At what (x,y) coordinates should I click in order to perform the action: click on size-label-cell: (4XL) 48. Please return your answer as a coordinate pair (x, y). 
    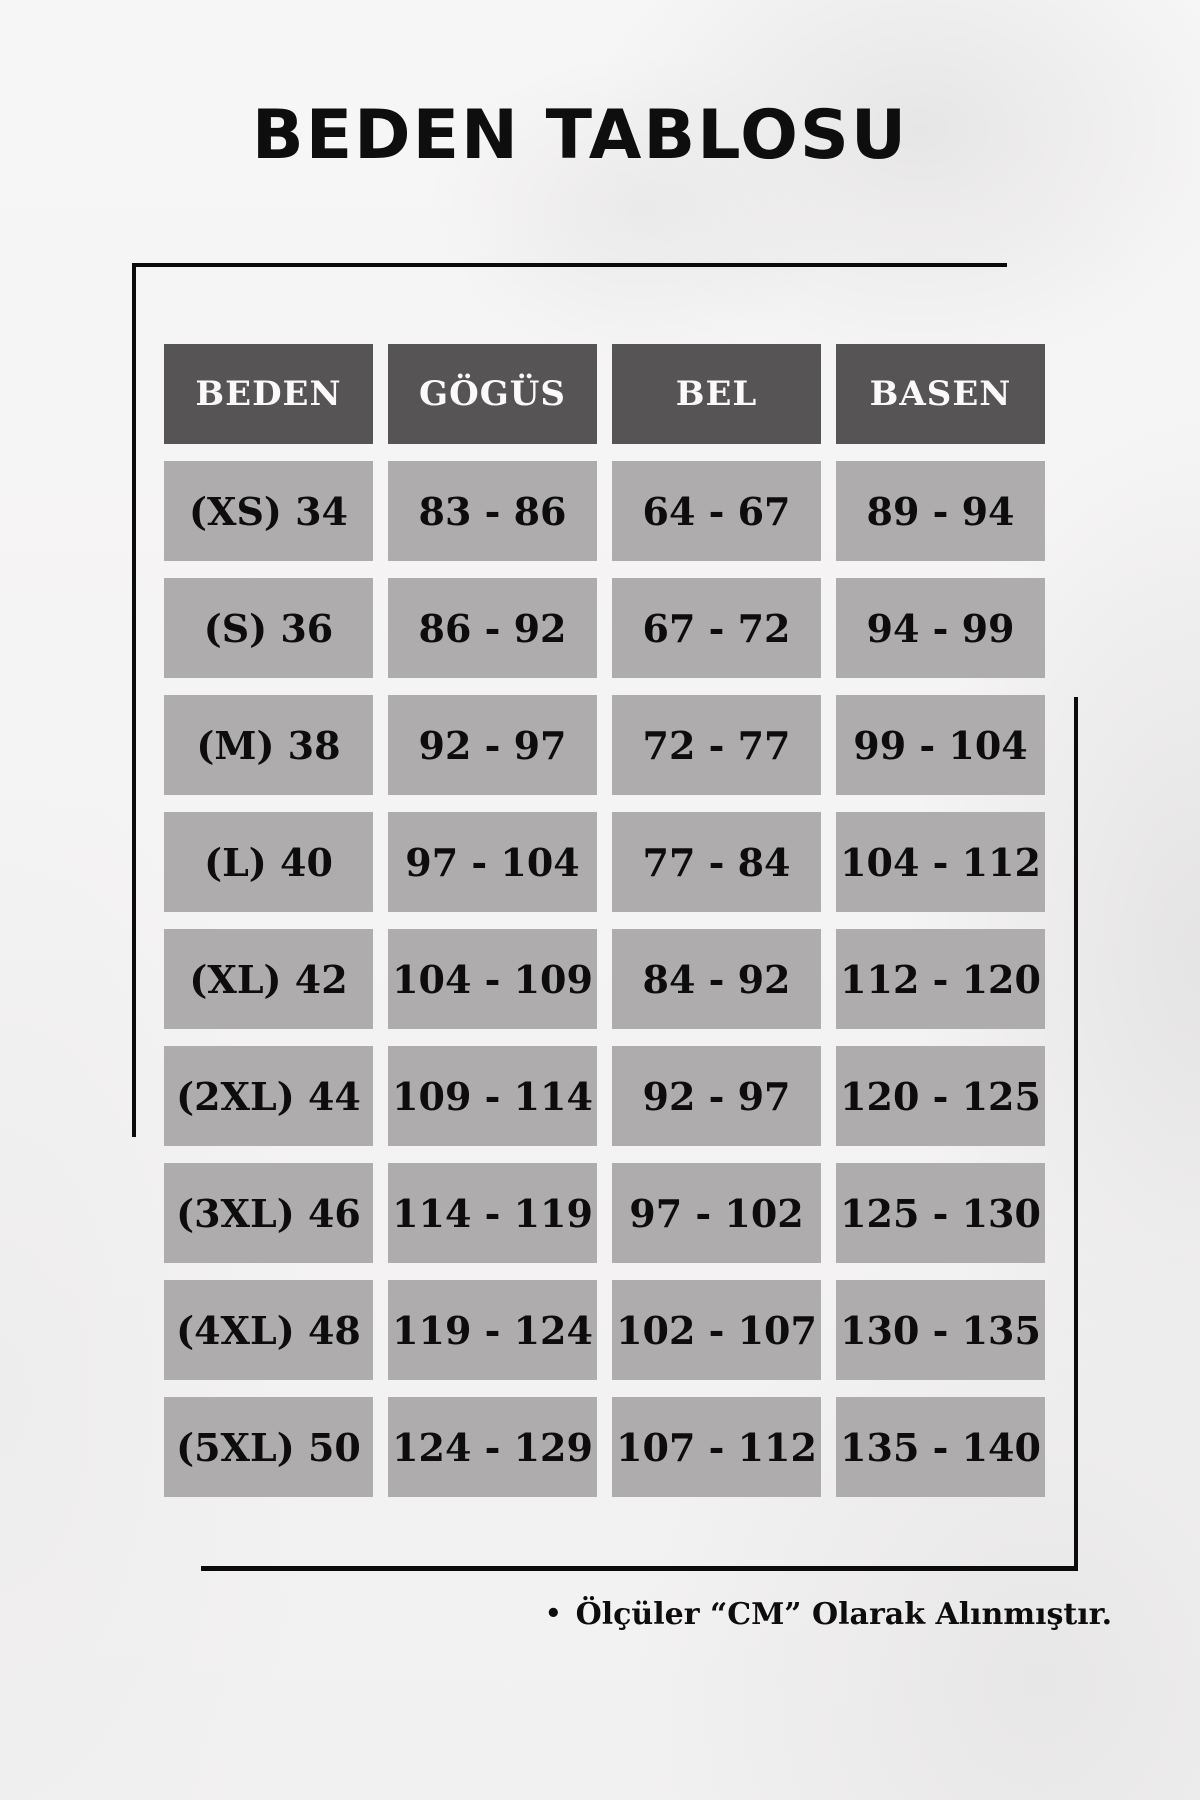
    Looking at the image, I should click on (268, 1330).